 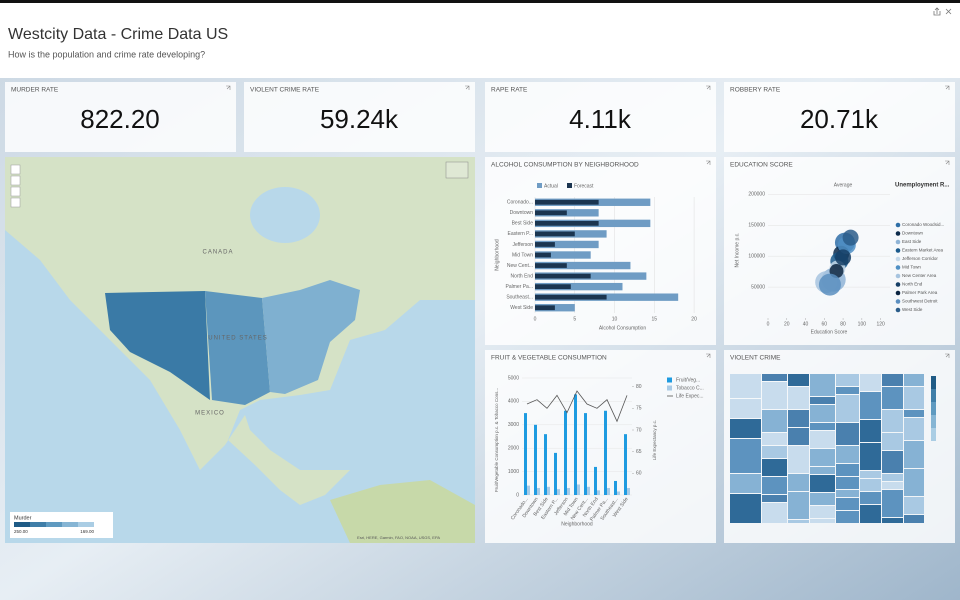 I want to click on y2-tick-label: 65, so click(x=639, y=452).